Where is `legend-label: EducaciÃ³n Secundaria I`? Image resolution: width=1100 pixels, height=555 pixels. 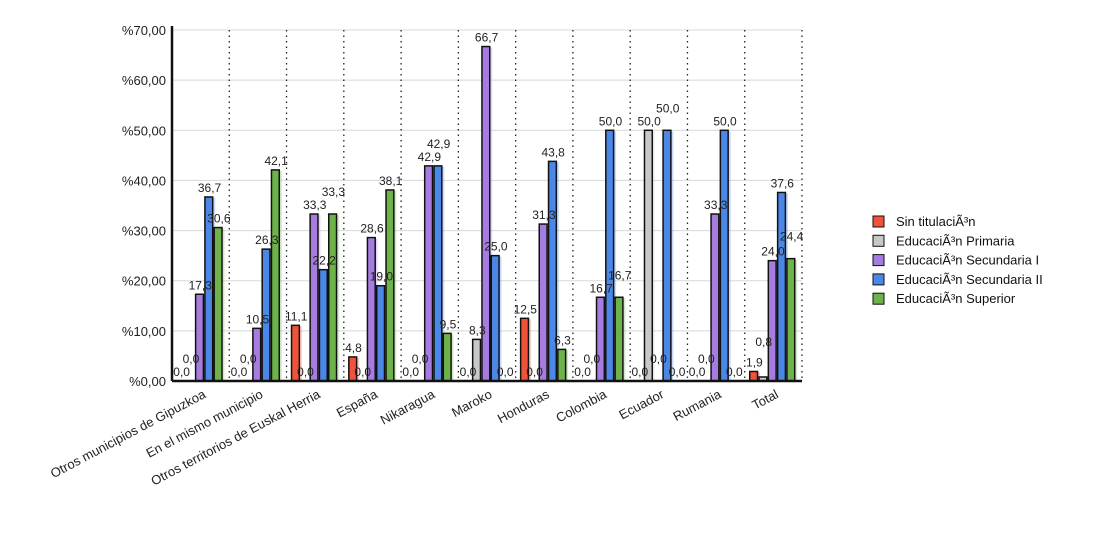 legend-label: EducaciÃ³n Secundaria I is located at coordinates (967, 260).